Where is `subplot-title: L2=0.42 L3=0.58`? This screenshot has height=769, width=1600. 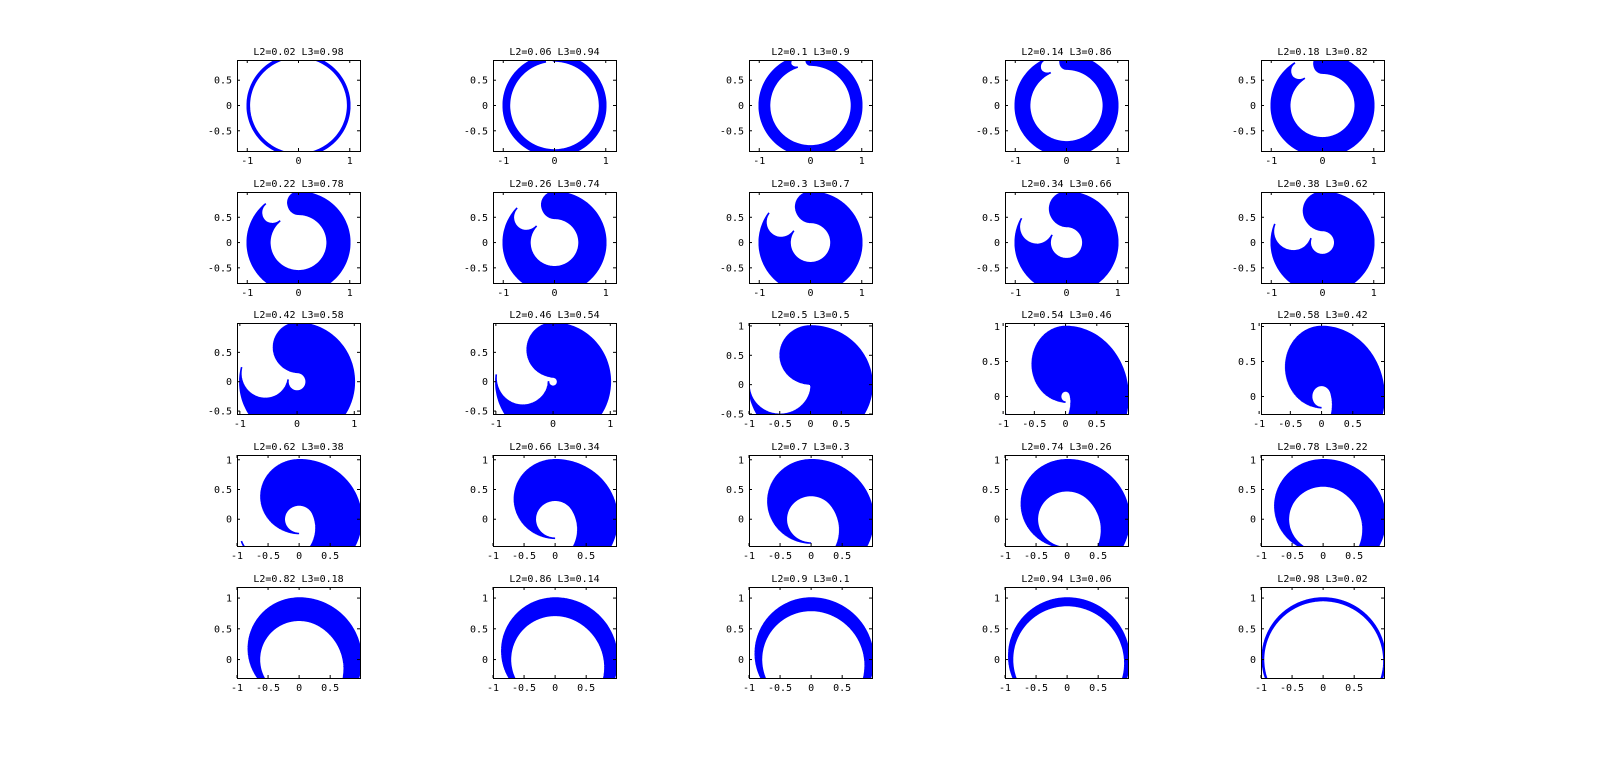 subplot-title: L2=0.42 L3=0.58 is located at coordinates (298, 315).